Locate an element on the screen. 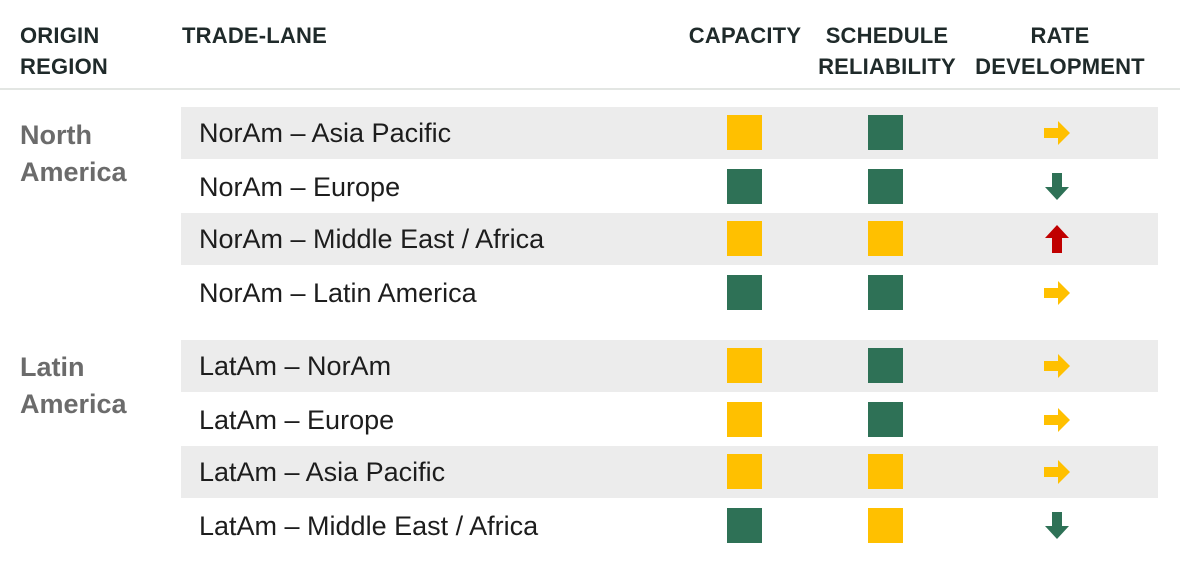 This screenshot has width=1180, height=571. header-divider is located at coordinates (590, 89).